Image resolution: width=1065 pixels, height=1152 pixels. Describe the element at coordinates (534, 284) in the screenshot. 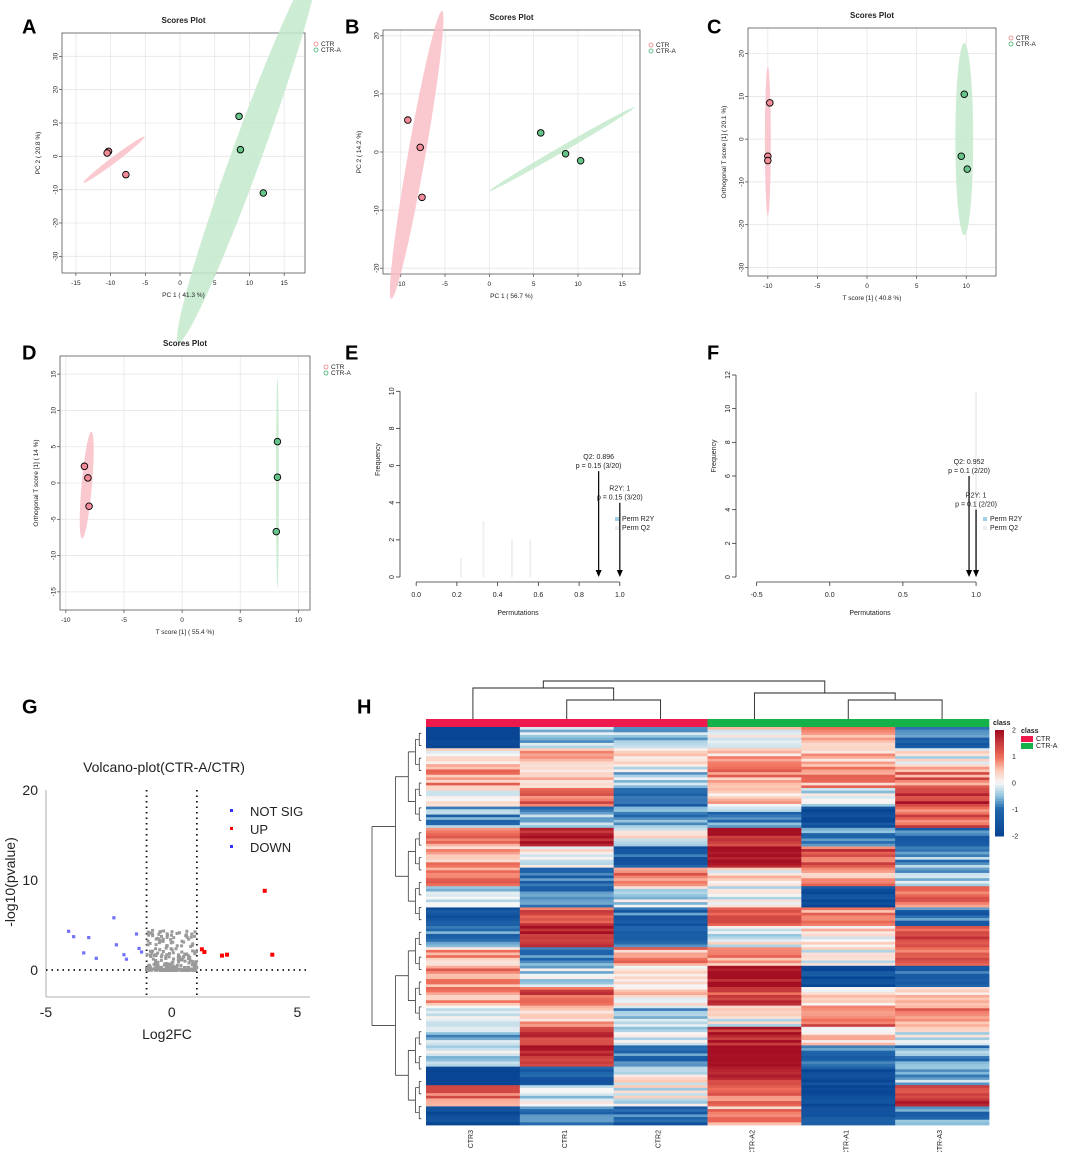

I see `x-tick-label: 5` at that location.